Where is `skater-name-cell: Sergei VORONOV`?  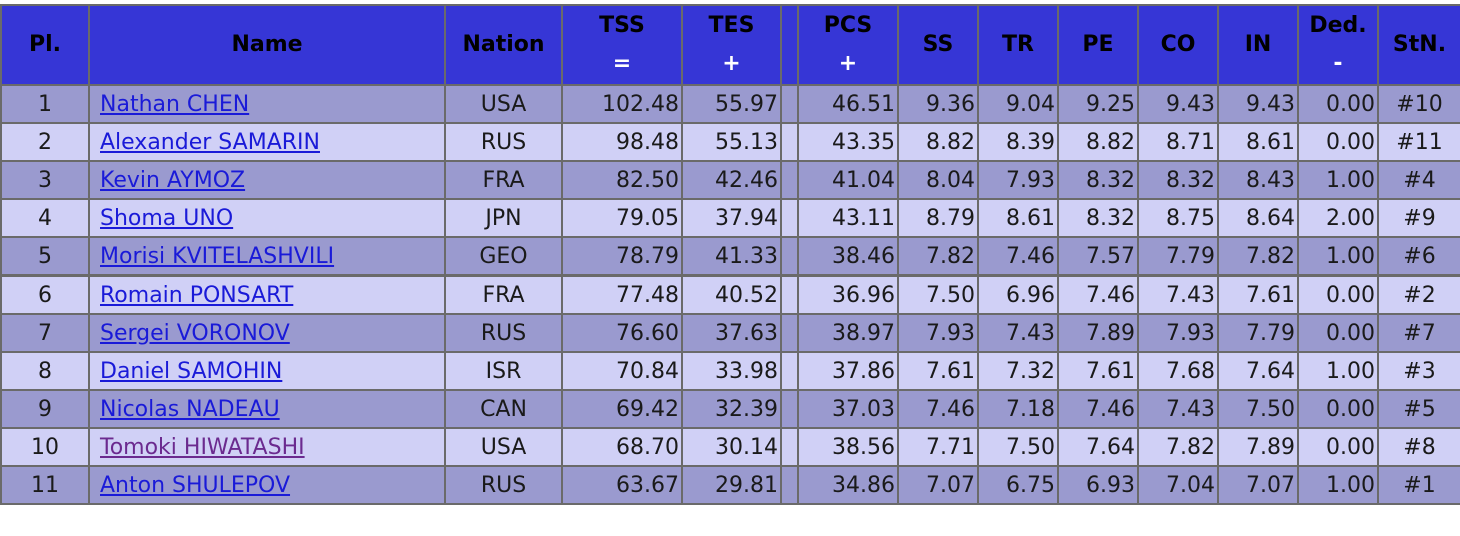
skater-name-cell: Sergei VORONOV is located at coordinates (267, 333).